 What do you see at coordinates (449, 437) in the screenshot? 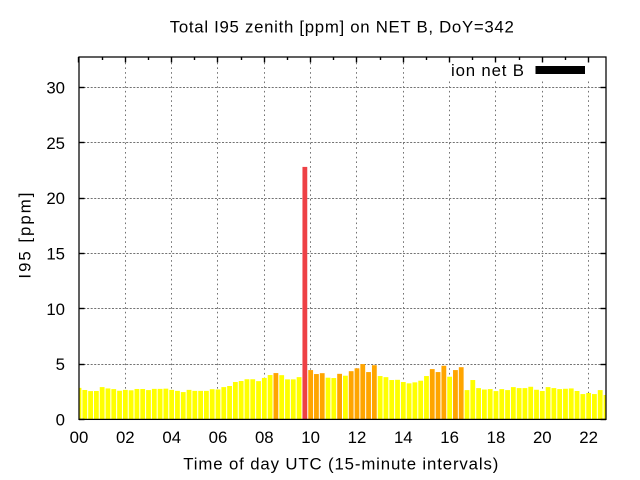
I see `svg-text: 16` at bounding box center [449, 437].